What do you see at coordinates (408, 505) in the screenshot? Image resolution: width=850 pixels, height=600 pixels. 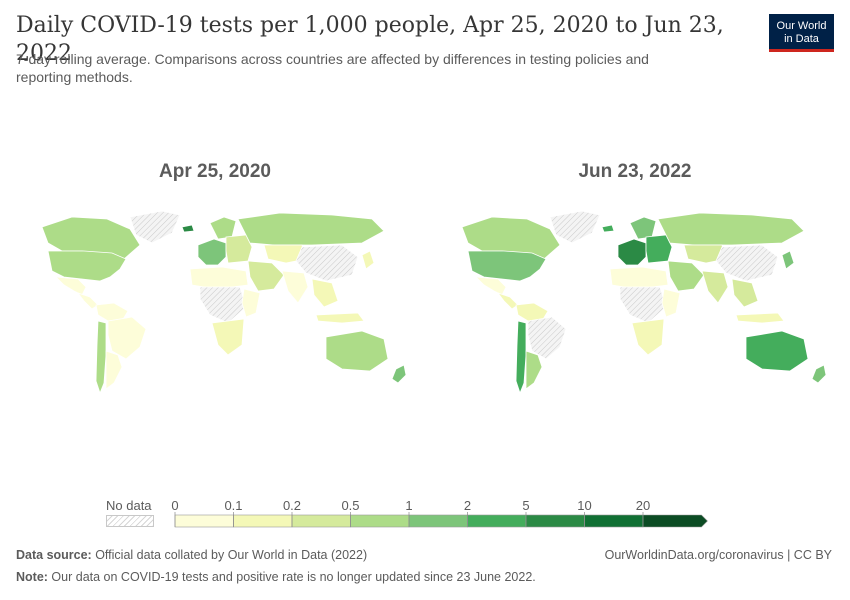 I see `legend-tick-label: 1` at bounding box center [408, 505].